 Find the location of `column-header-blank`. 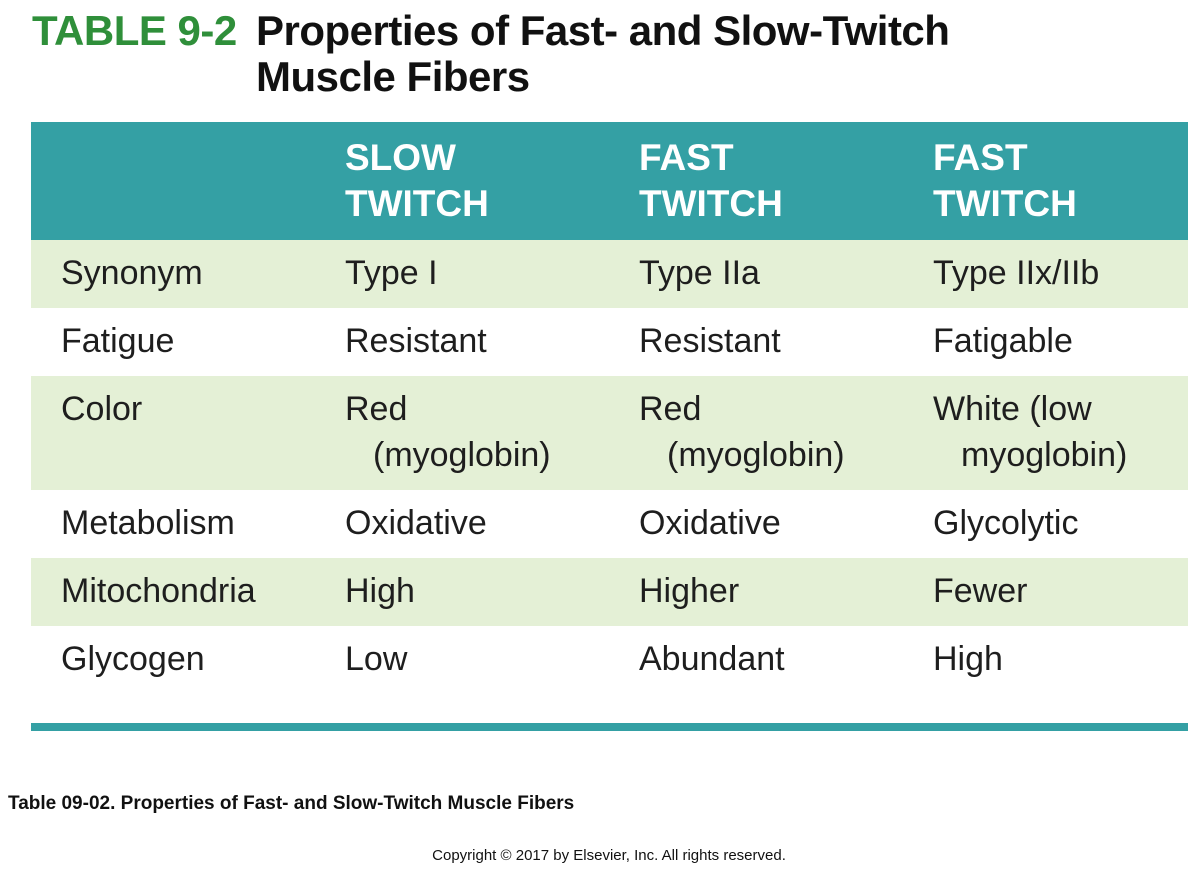

column-header-blank is located at coordinates (172, 181).